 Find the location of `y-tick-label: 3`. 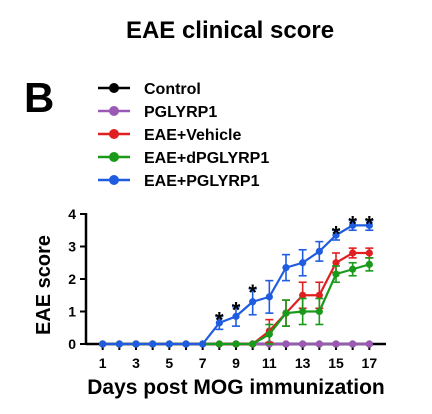

y-tick-label: 3 is located at coordinates (72, 247).